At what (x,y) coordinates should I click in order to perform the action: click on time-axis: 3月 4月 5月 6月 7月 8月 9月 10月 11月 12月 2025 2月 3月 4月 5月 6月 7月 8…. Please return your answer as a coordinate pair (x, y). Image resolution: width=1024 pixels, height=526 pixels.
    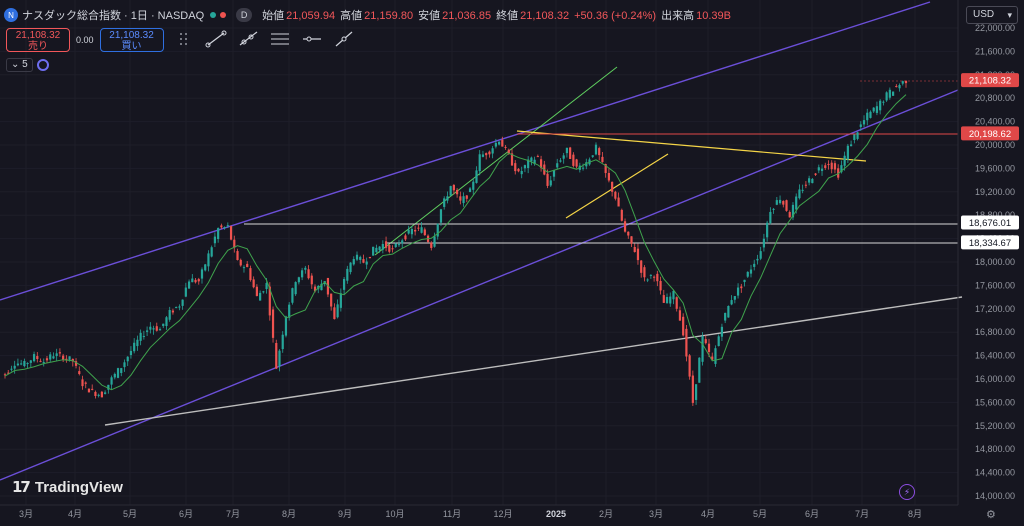
    Looking at the image, I should click on (470, 514).